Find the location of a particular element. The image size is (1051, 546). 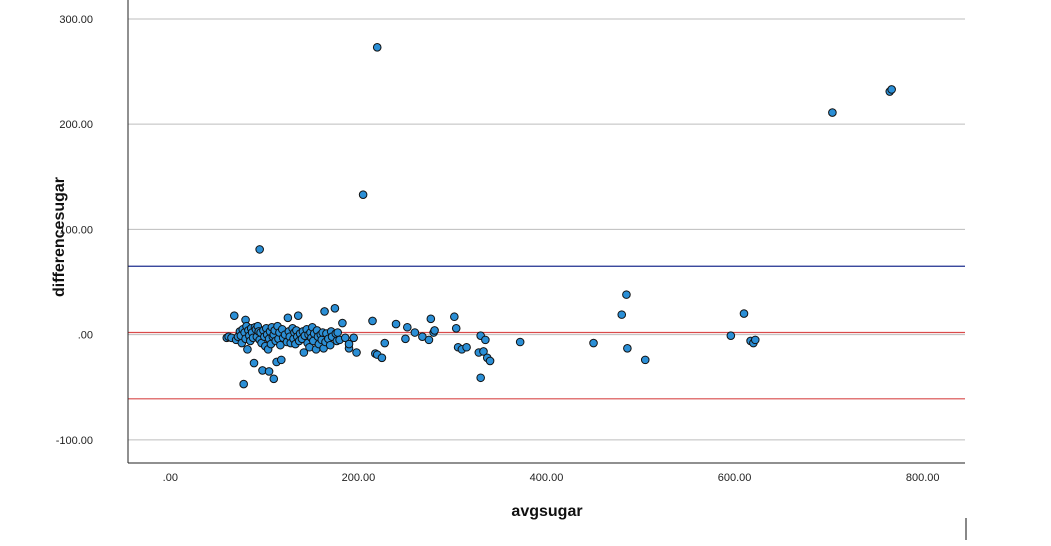

y-tick-labels: -100.00 .00 100.00 200.00 300.00 is located at coordinates (74, 230).